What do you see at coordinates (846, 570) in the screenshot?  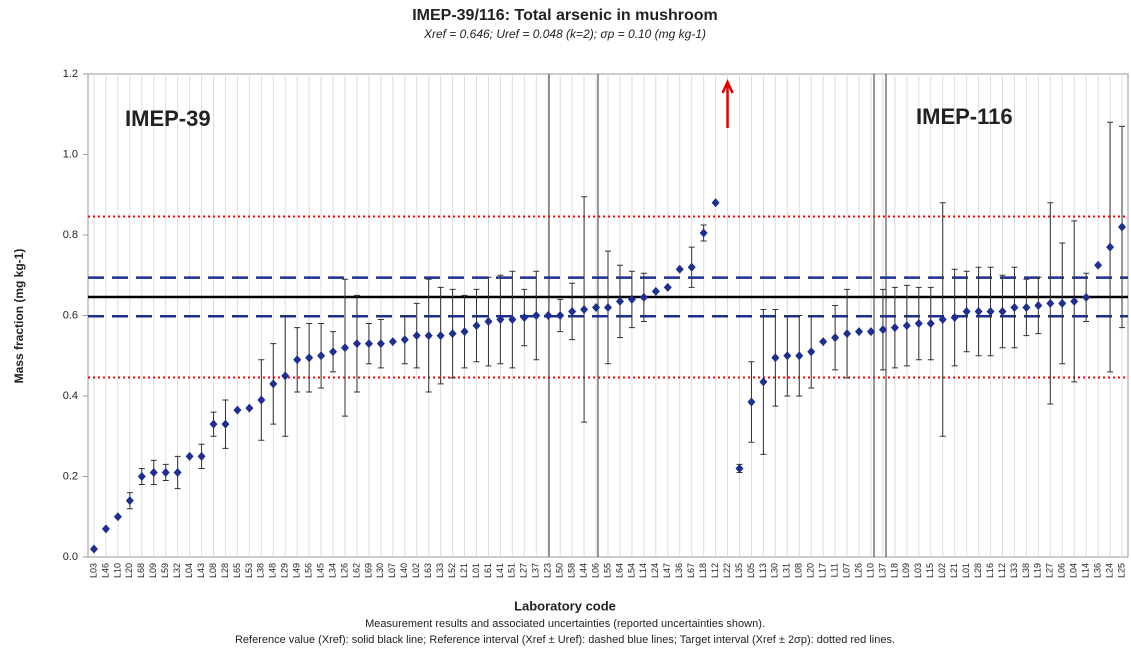 I see `x-tick-label: L07` at bounding box center [846, 570].